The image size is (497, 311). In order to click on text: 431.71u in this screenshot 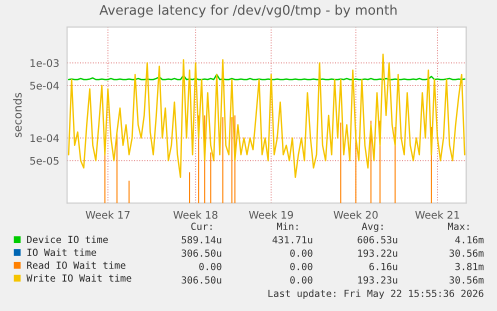, I will do `click(292, 240)`.